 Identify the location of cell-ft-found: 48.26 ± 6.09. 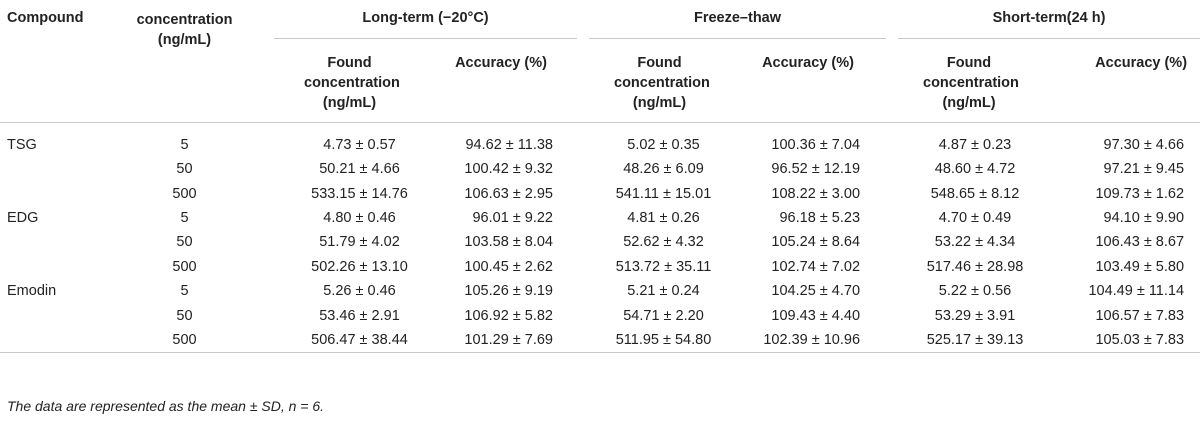
(663, 169).